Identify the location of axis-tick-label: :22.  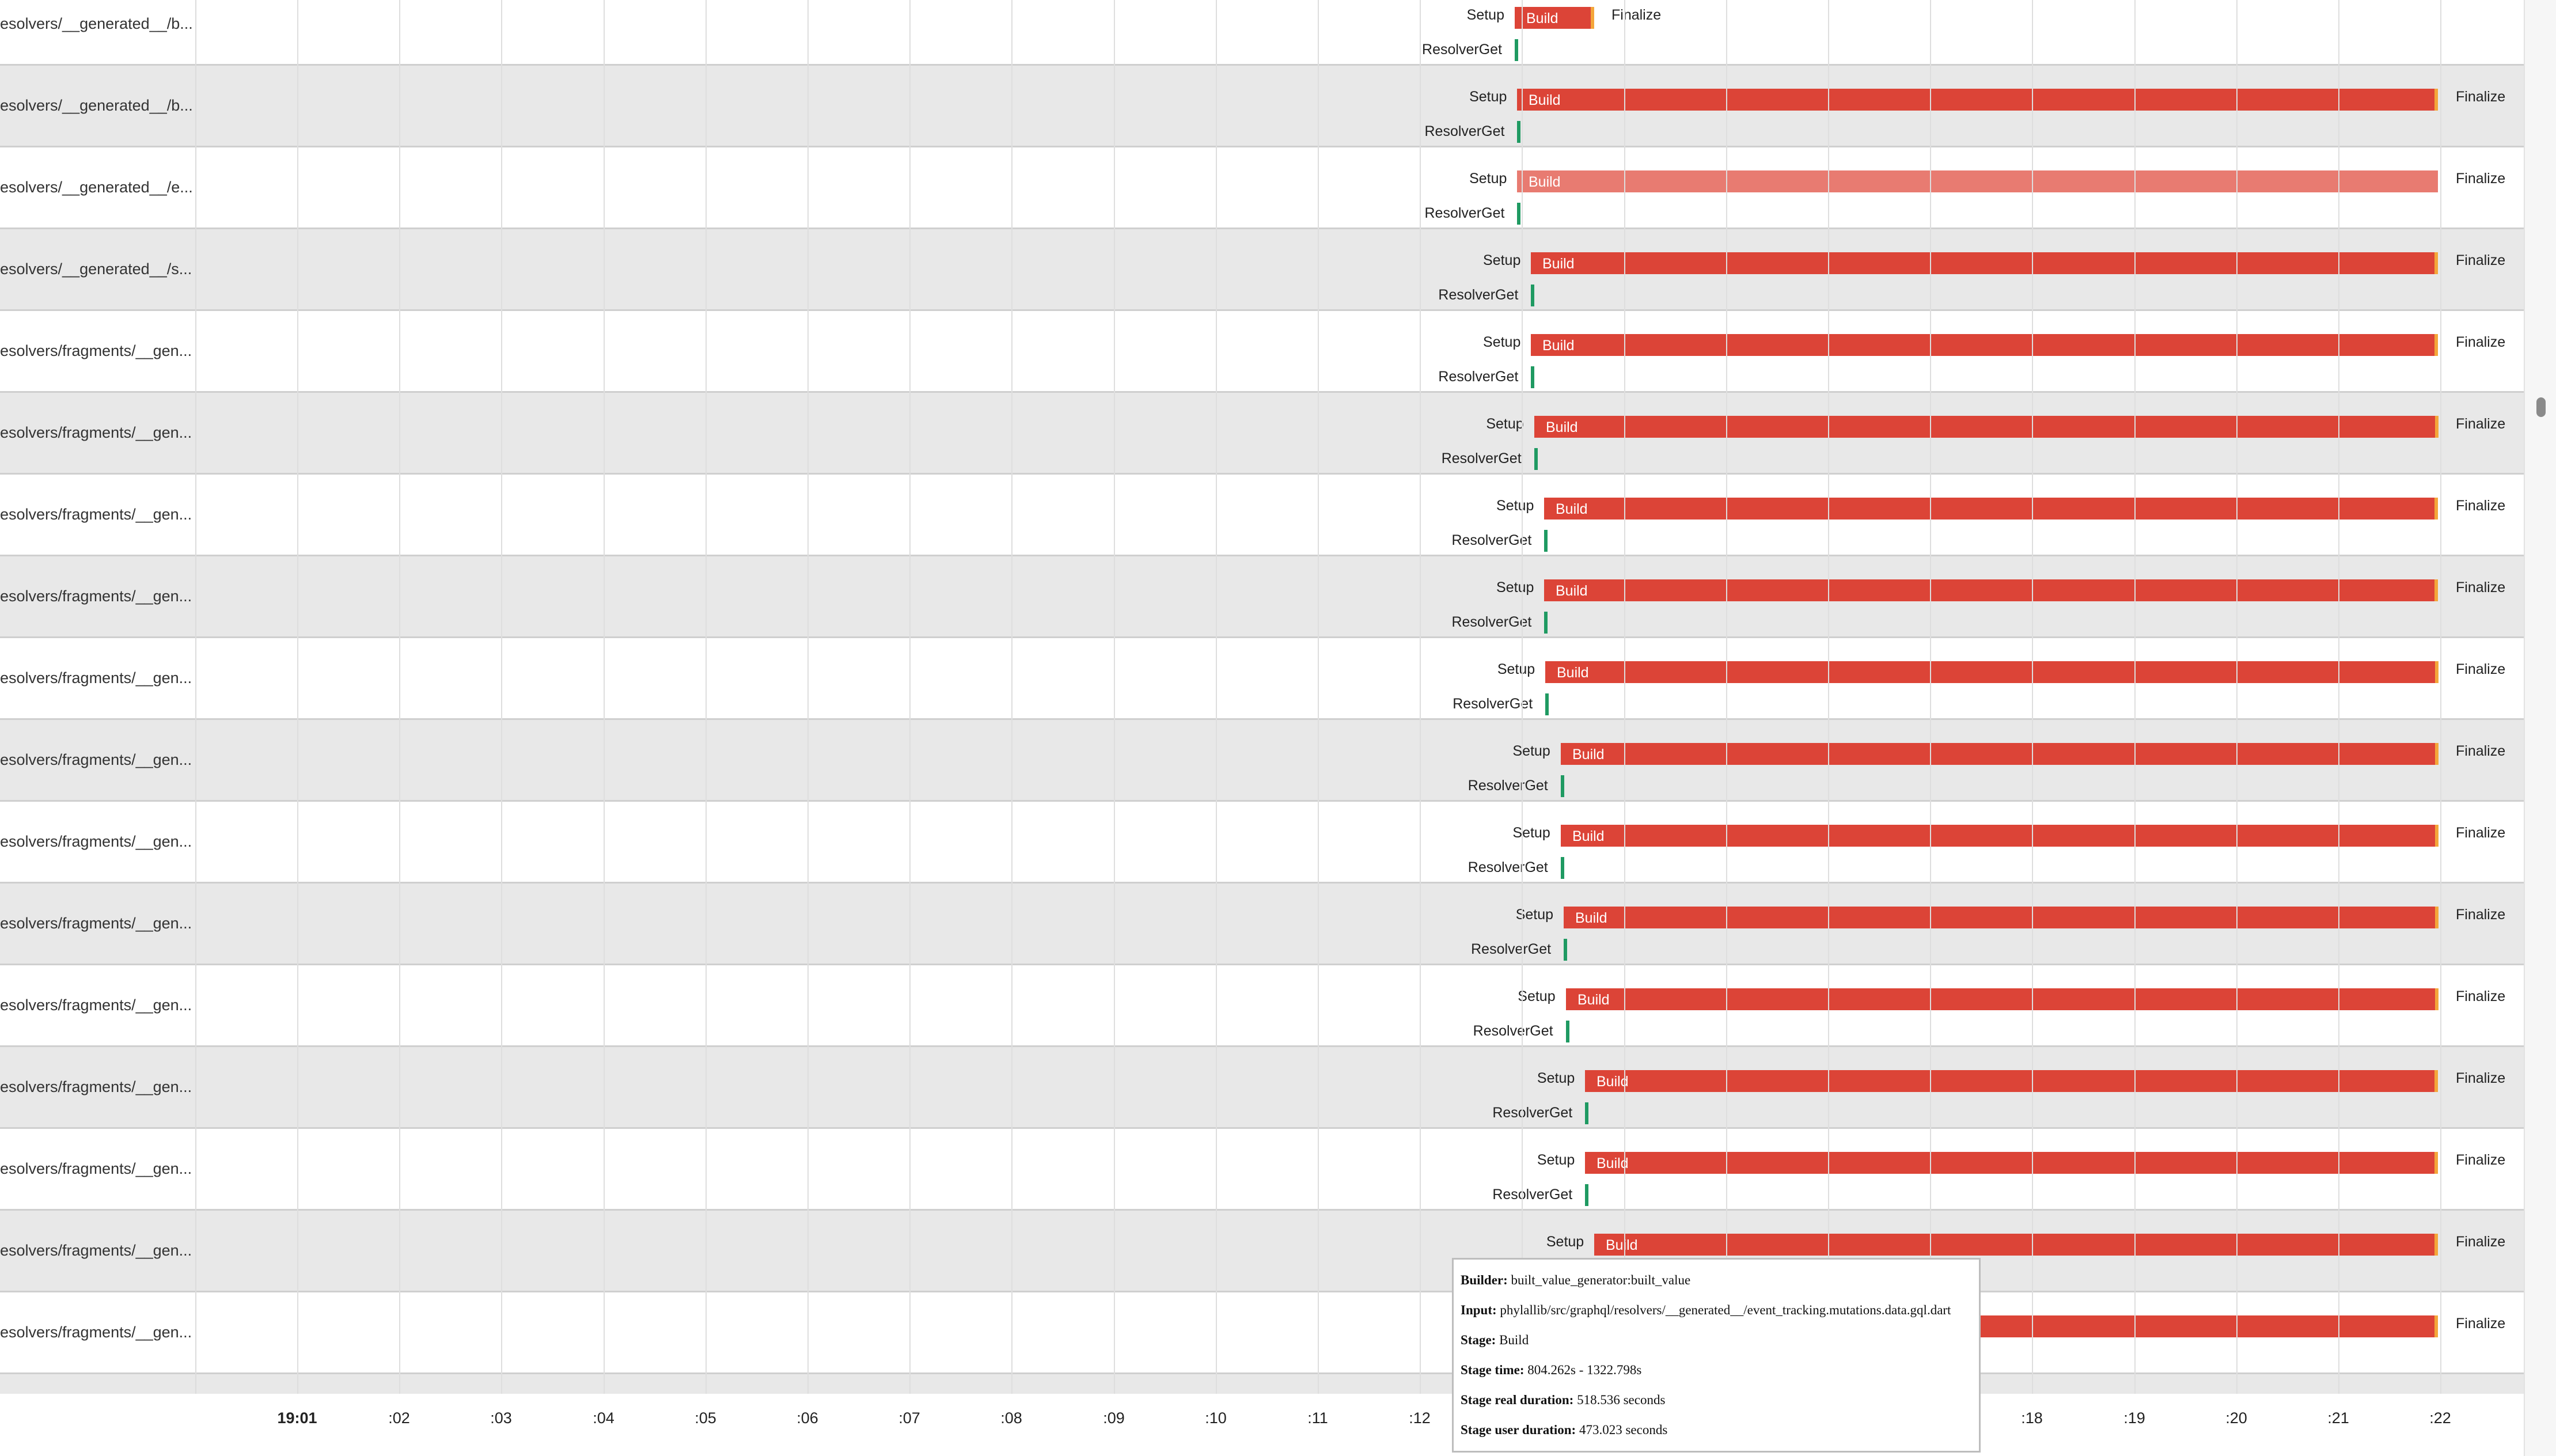
(2440, 1418).